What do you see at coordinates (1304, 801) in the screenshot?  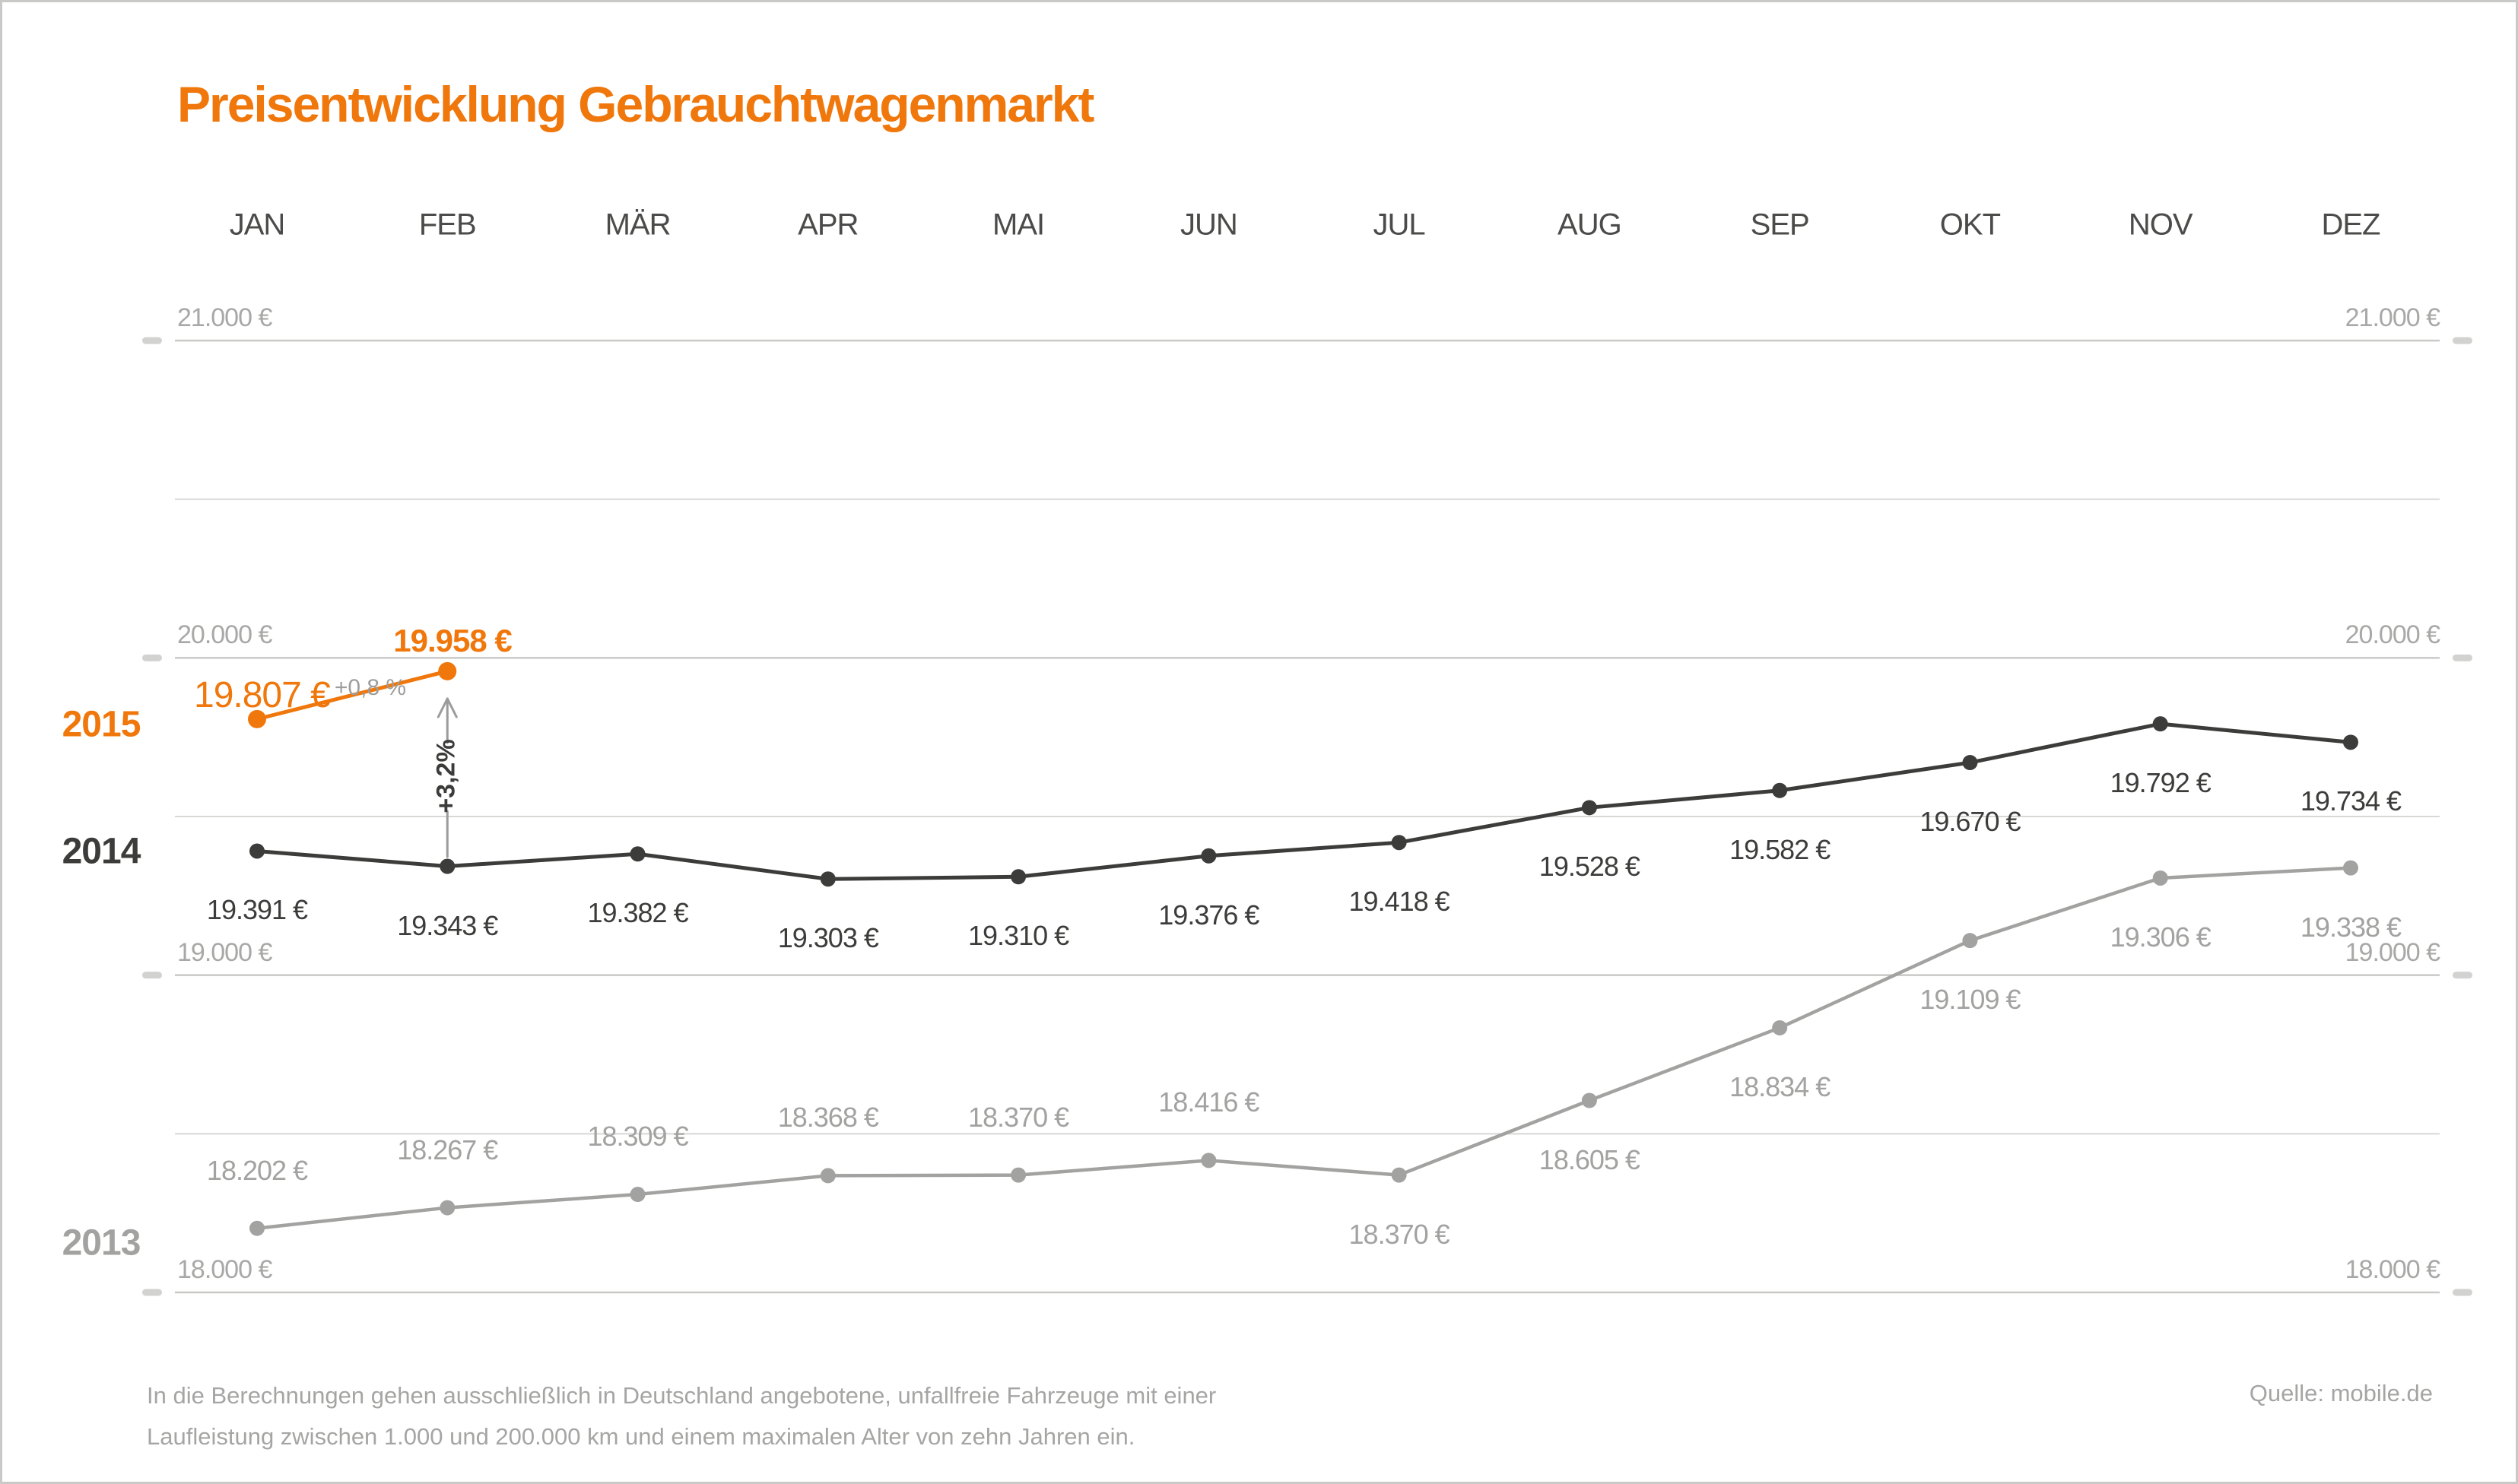 I see `line-2014` at bounding box center [1304, 801].